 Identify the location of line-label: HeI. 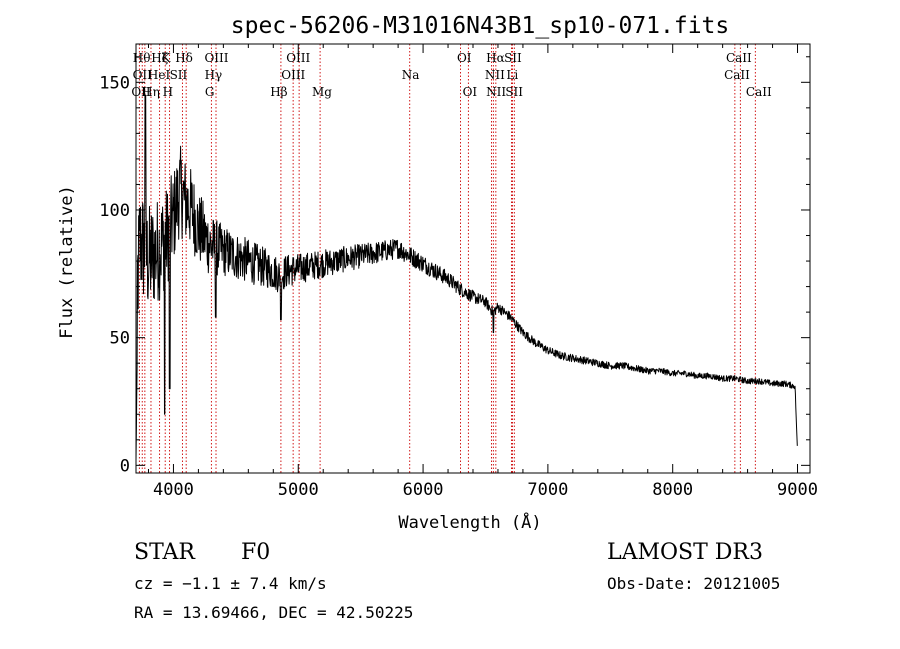
(159, 75).